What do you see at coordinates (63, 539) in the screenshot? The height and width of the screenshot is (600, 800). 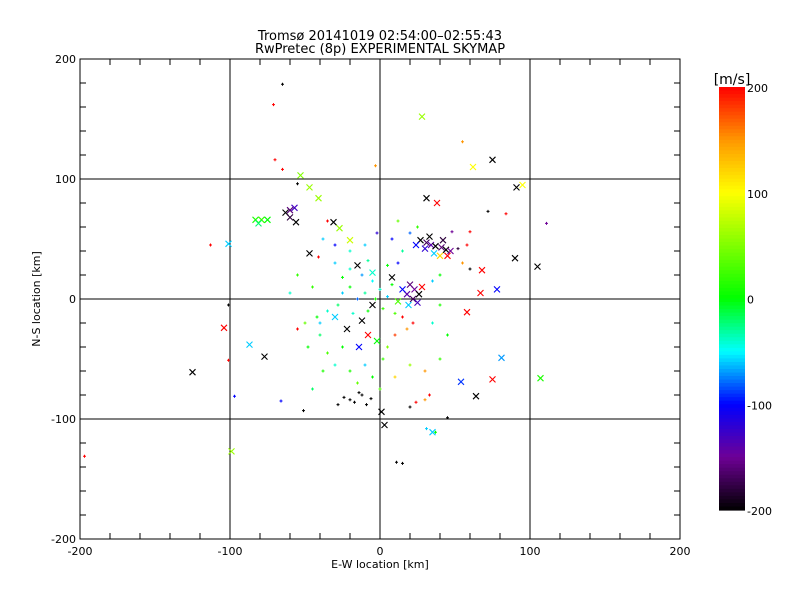 I see `y-tick-label: -200` at bounding box center [63, 539].